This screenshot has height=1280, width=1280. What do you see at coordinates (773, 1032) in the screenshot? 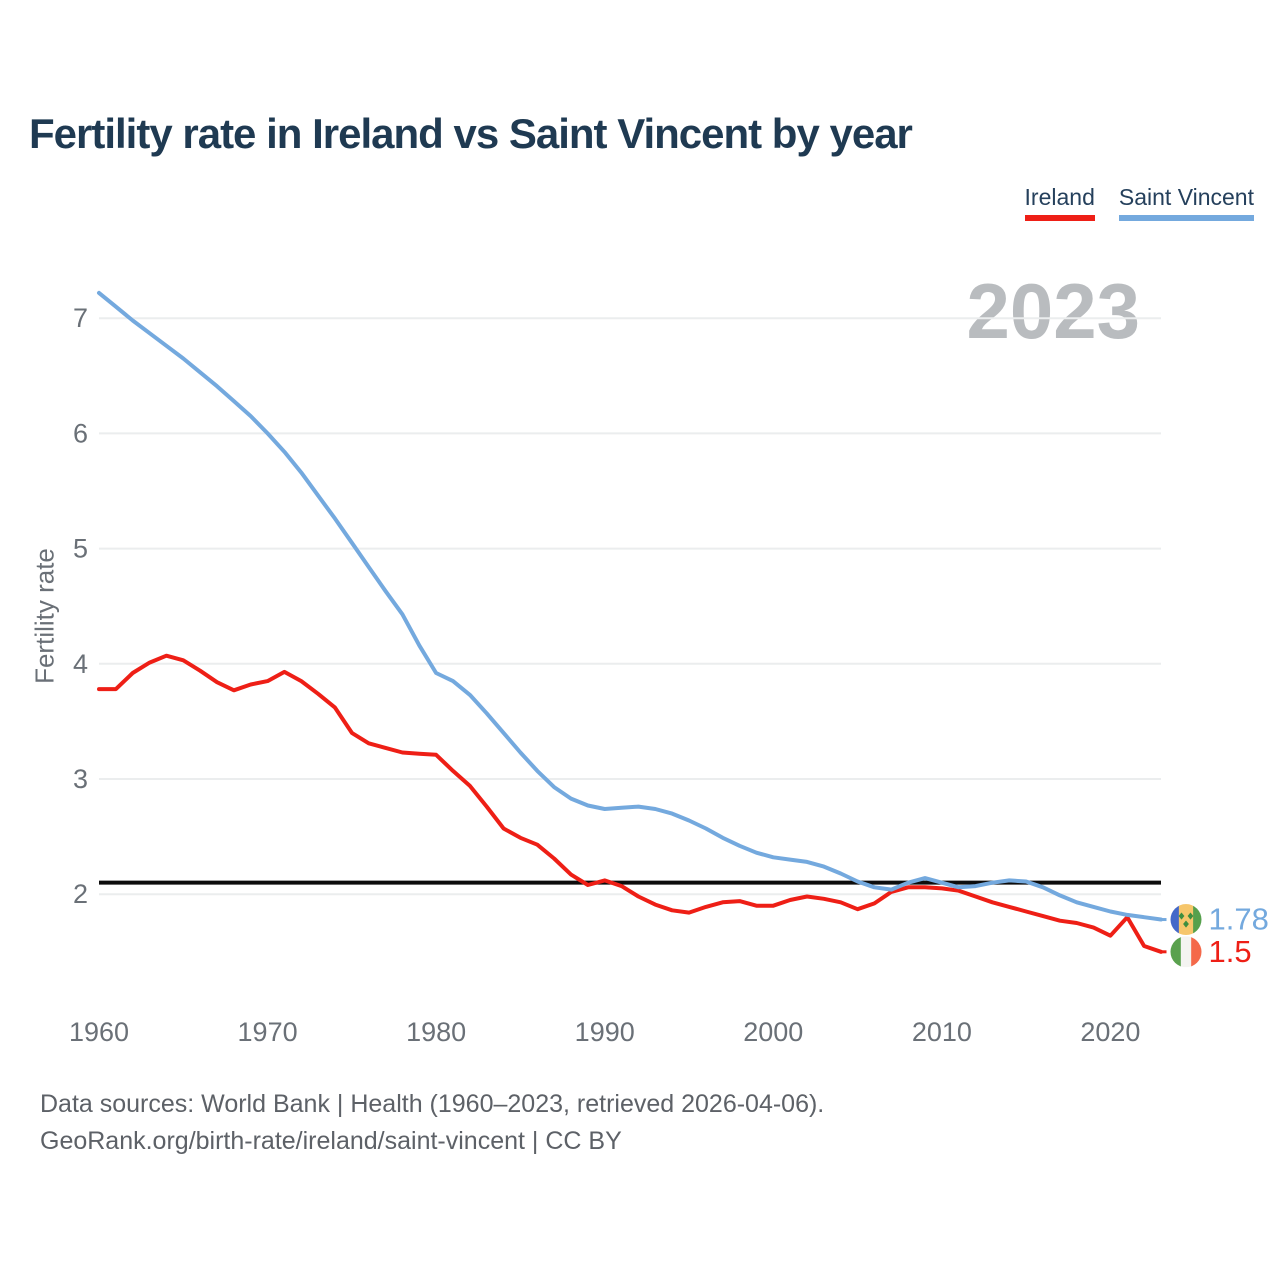
I see `x-tick-label-2000: 2000` at bounding box center [773, 1032].